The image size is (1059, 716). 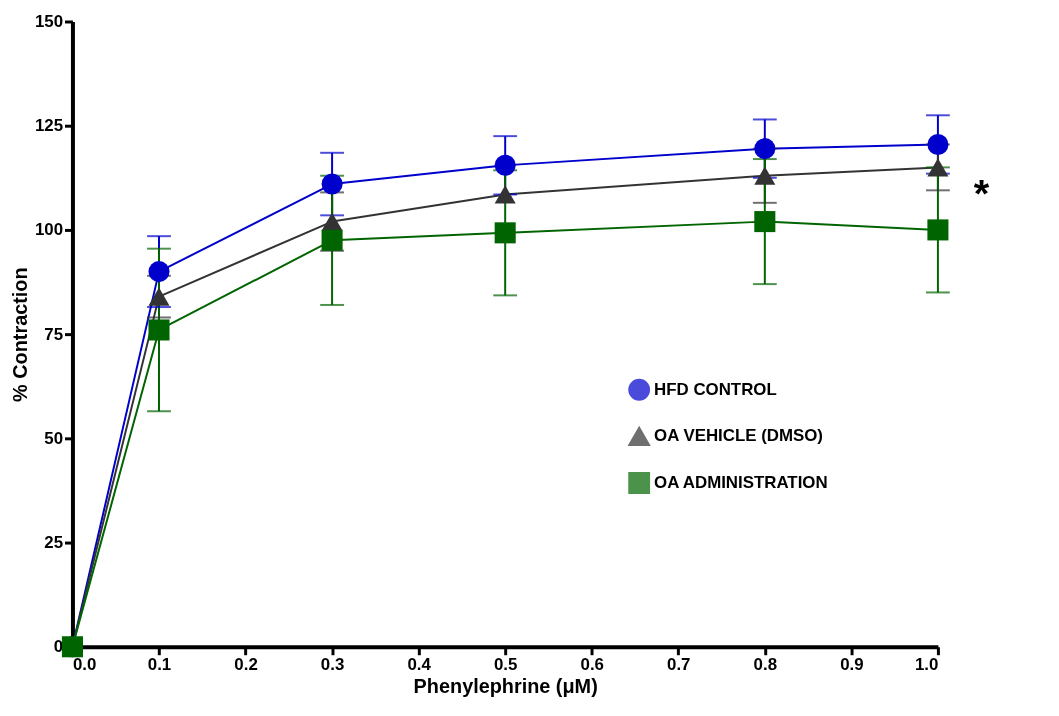 What do you see at coordinates (84, 665) in the screenshot?
I see `x-tick-label: 0.0` at bounding box center [84, 665].